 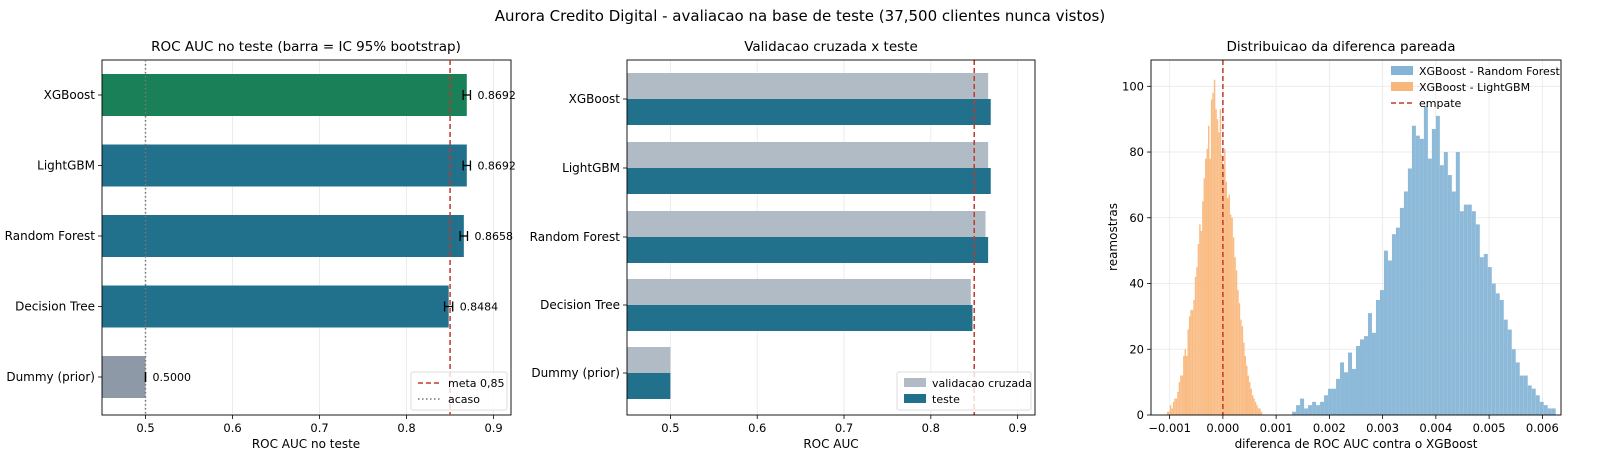 What do you see at coordinates (459, 391) in the screenshot?
I see `panel-roc-auc-legend: meta 0,85 acaso` at bounding box center [459, 391].